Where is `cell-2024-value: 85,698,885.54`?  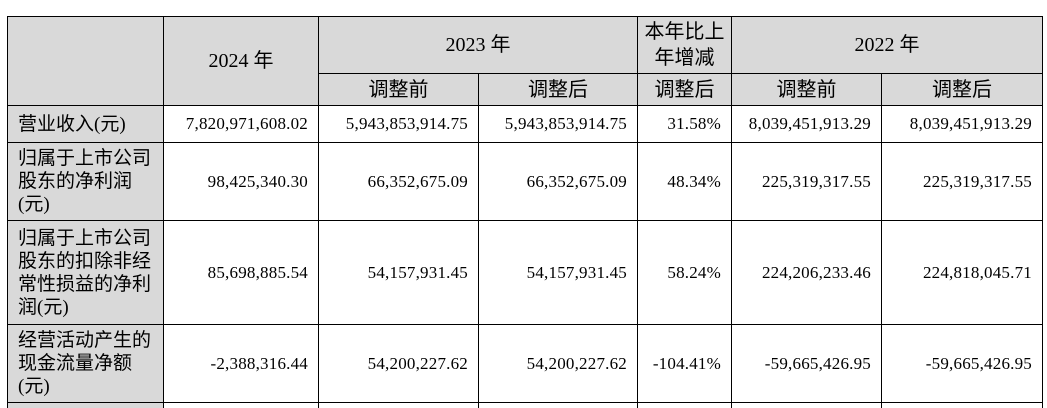 cell-2024-value: 85,698,885.54 is located at coordinates (241, 272).